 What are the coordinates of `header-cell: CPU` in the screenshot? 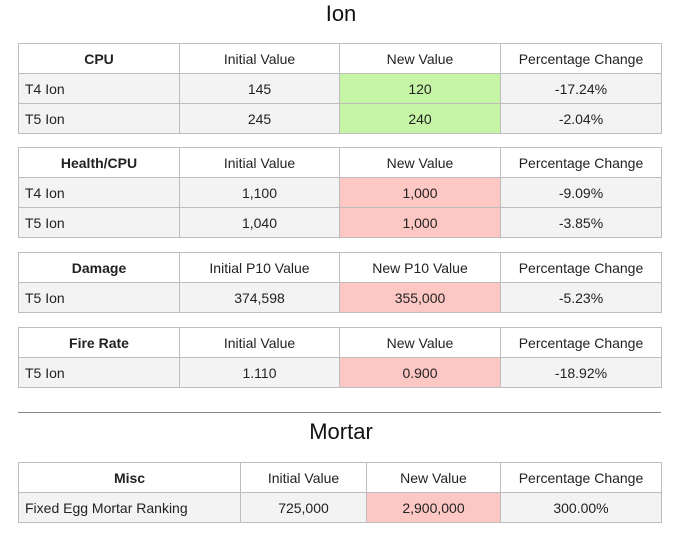 It's located at (99, 58).